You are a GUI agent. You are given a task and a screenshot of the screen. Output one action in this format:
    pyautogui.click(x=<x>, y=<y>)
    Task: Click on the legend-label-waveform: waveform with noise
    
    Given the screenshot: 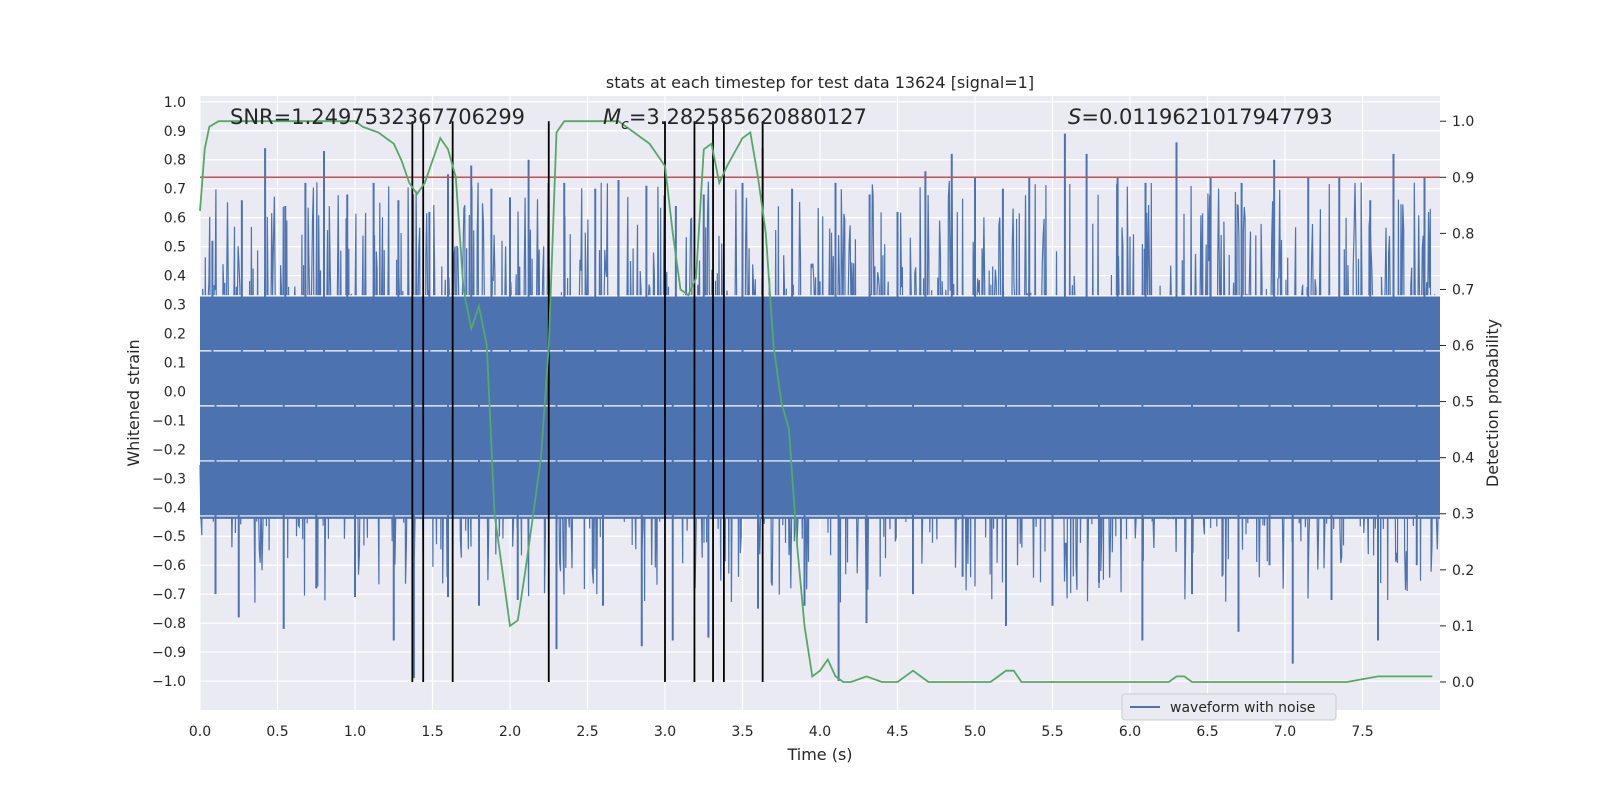 What is the action you would take?
    pyautogui.click(x=1242, y=708)
    